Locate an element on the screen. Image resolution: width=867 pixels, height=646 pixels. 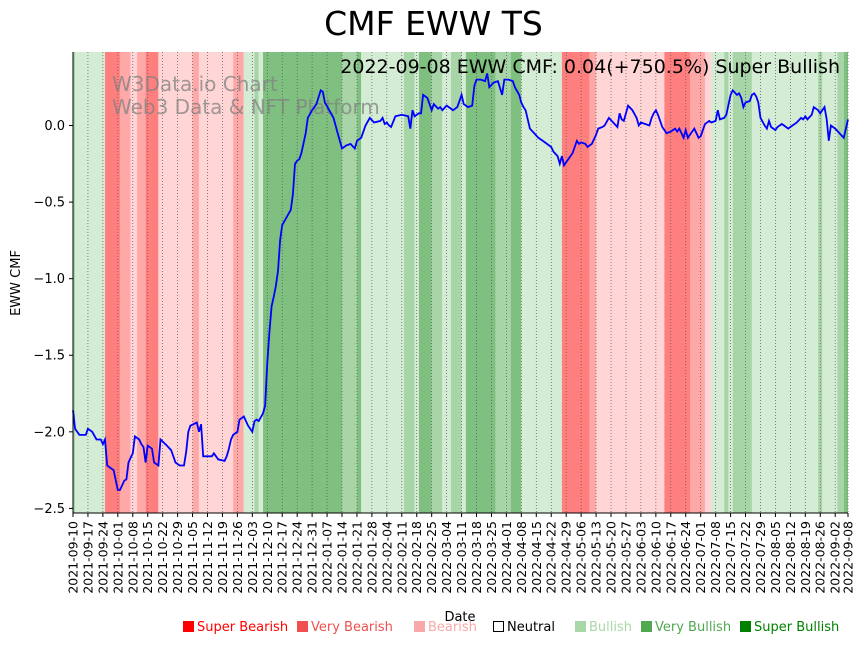
legend-label: Very Bearish is located at coordinates (352, 627).